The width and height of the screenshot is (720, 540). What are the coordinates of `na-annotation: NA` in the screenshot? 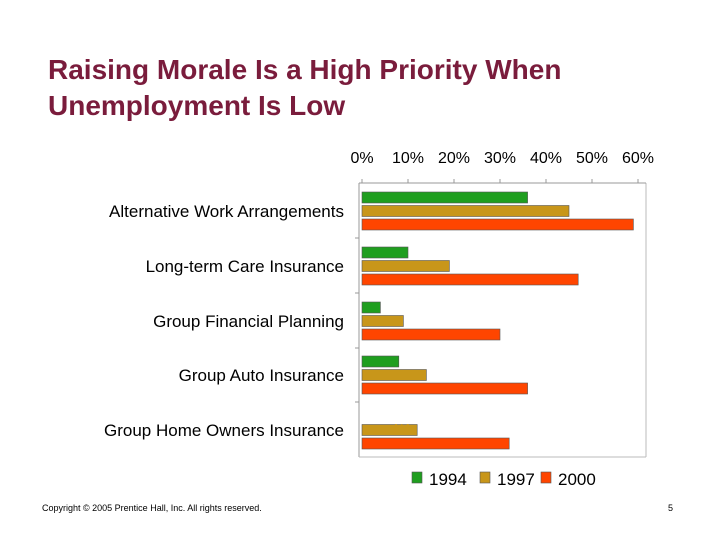 It's located at (403, 428).